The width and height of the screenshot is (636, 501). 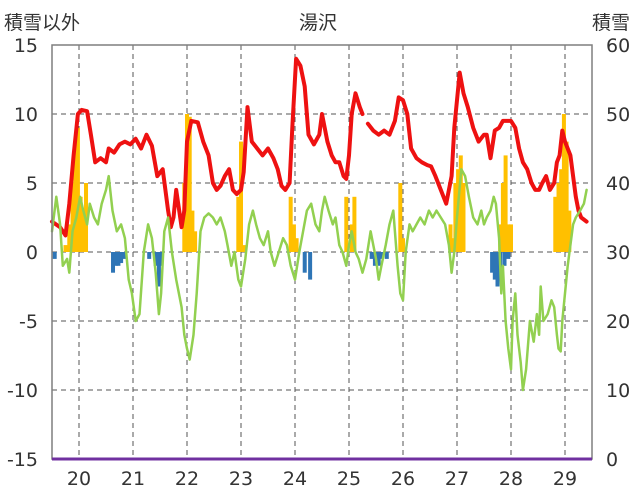 I want to click on left-tick-label: 15, so click(x=26, y=46).